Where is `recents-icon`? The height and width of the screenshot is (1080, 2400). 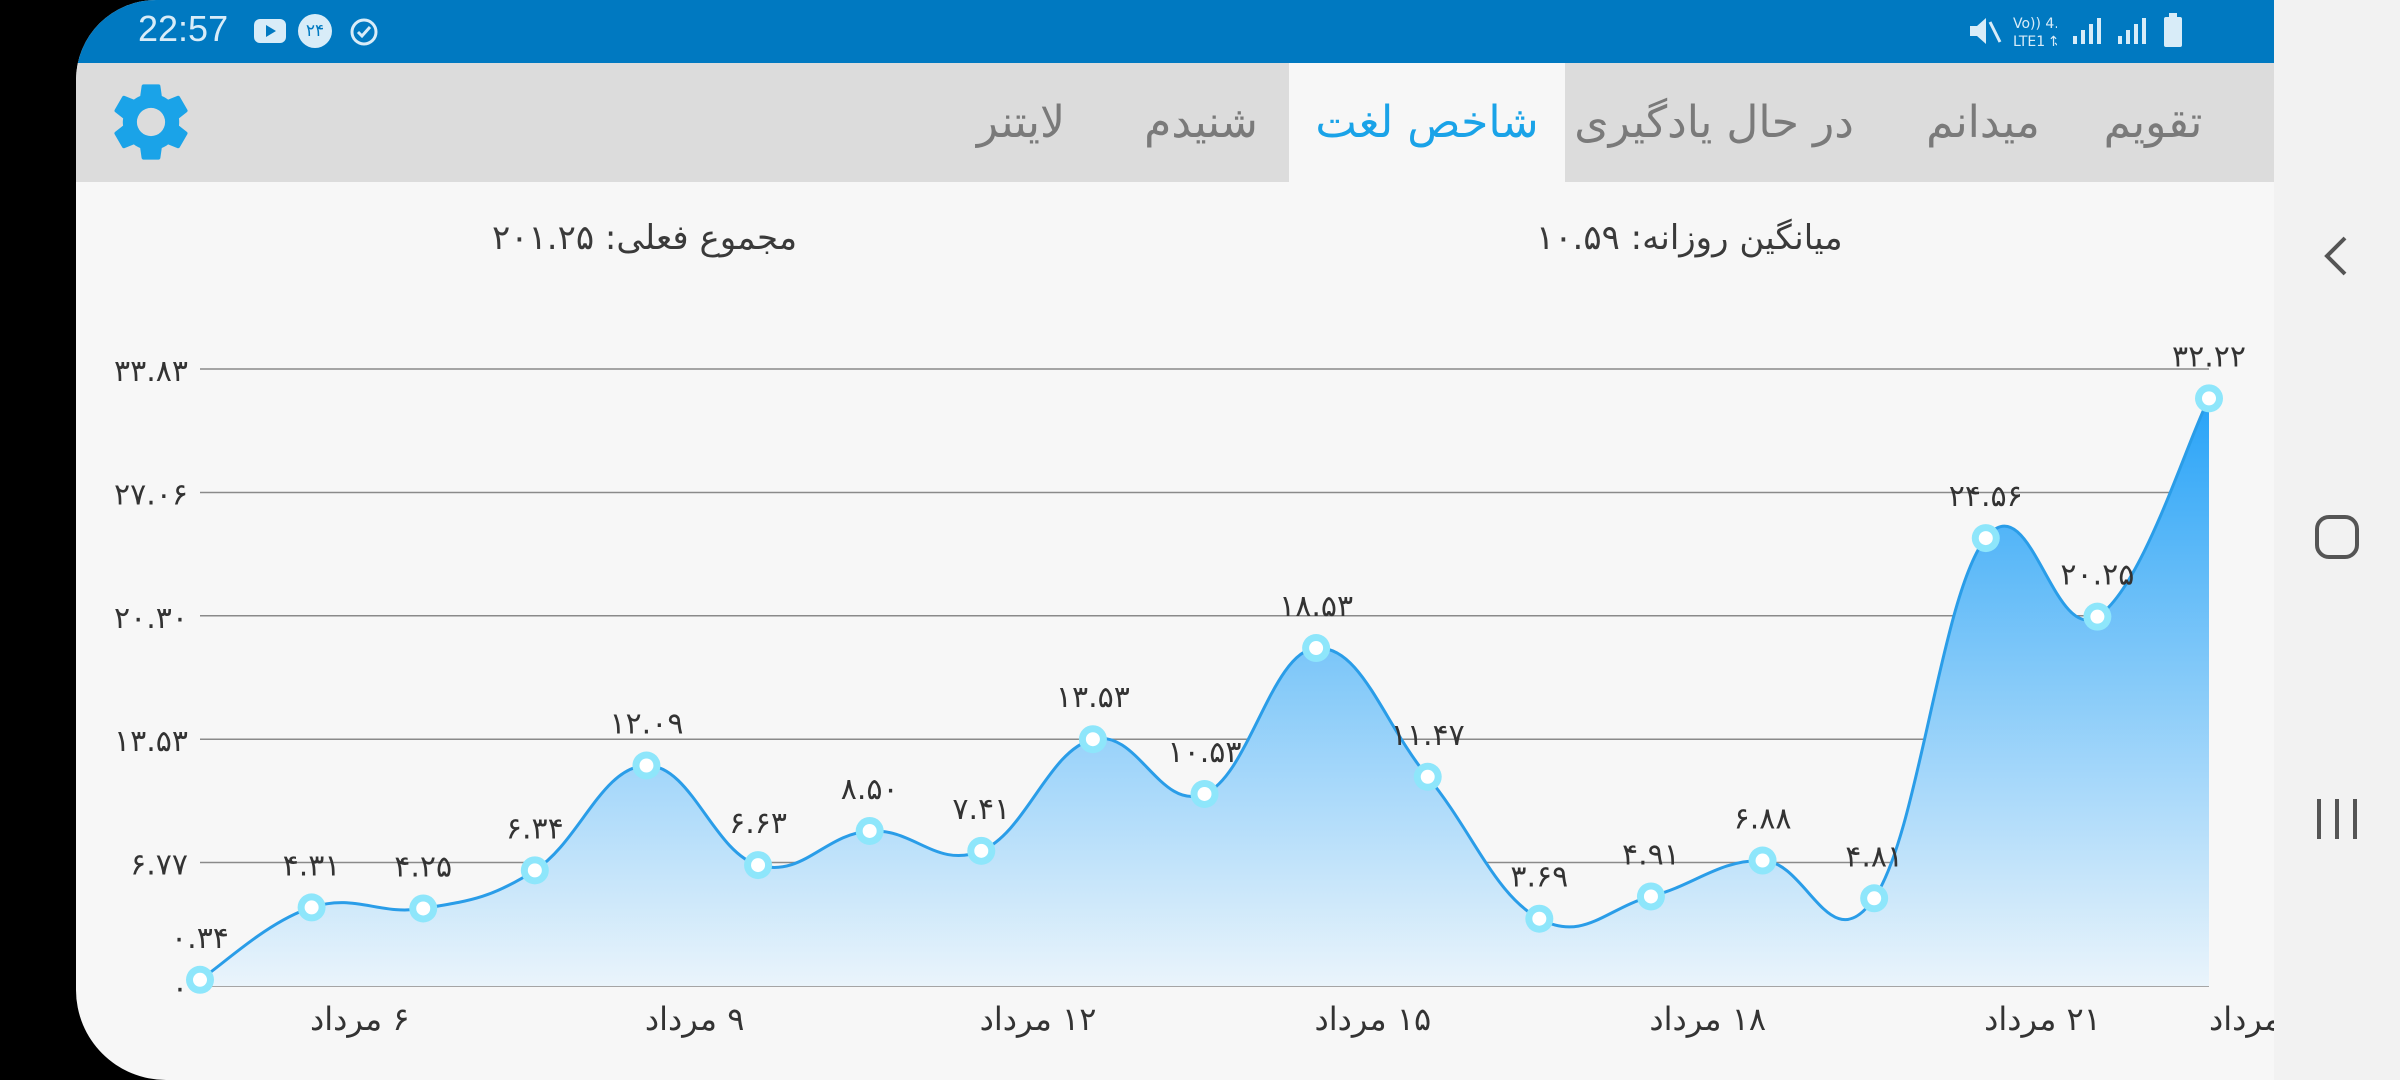
recents-icon is located at coordinates (2337, 819).